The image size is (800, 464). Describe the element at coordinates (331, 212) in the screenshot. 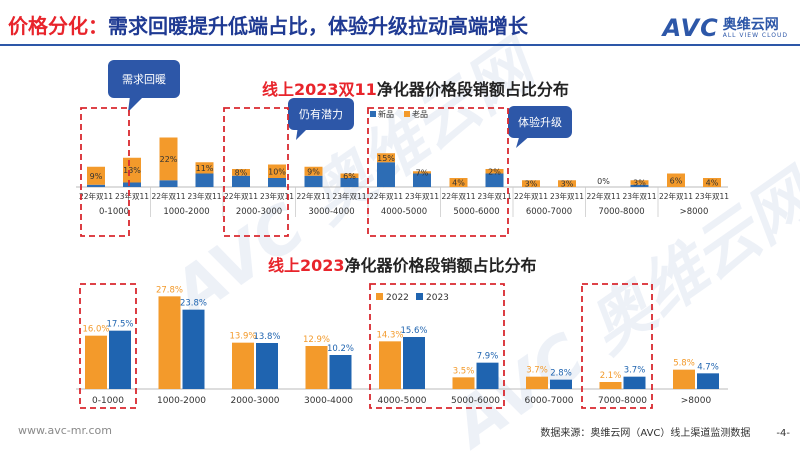

I see `range-tick-label: 3000-4000` at that location.